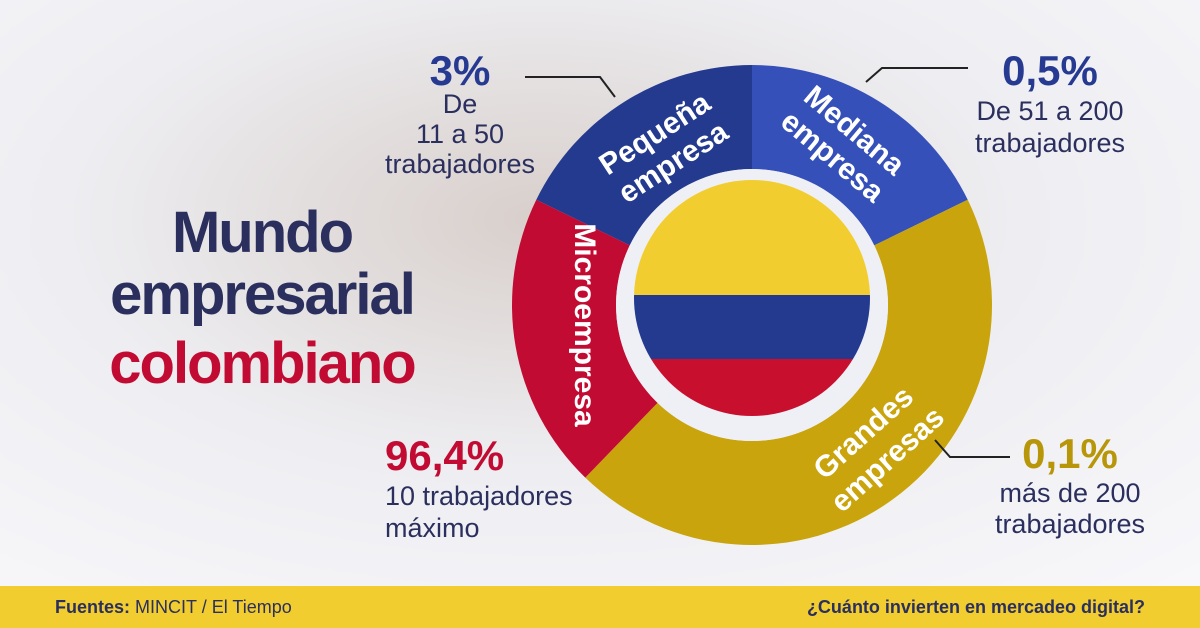 The image size is (1200, 628). Describe the element at coordinates (1069, 493) in the screenshot. I see `description: más de 200` at that location.